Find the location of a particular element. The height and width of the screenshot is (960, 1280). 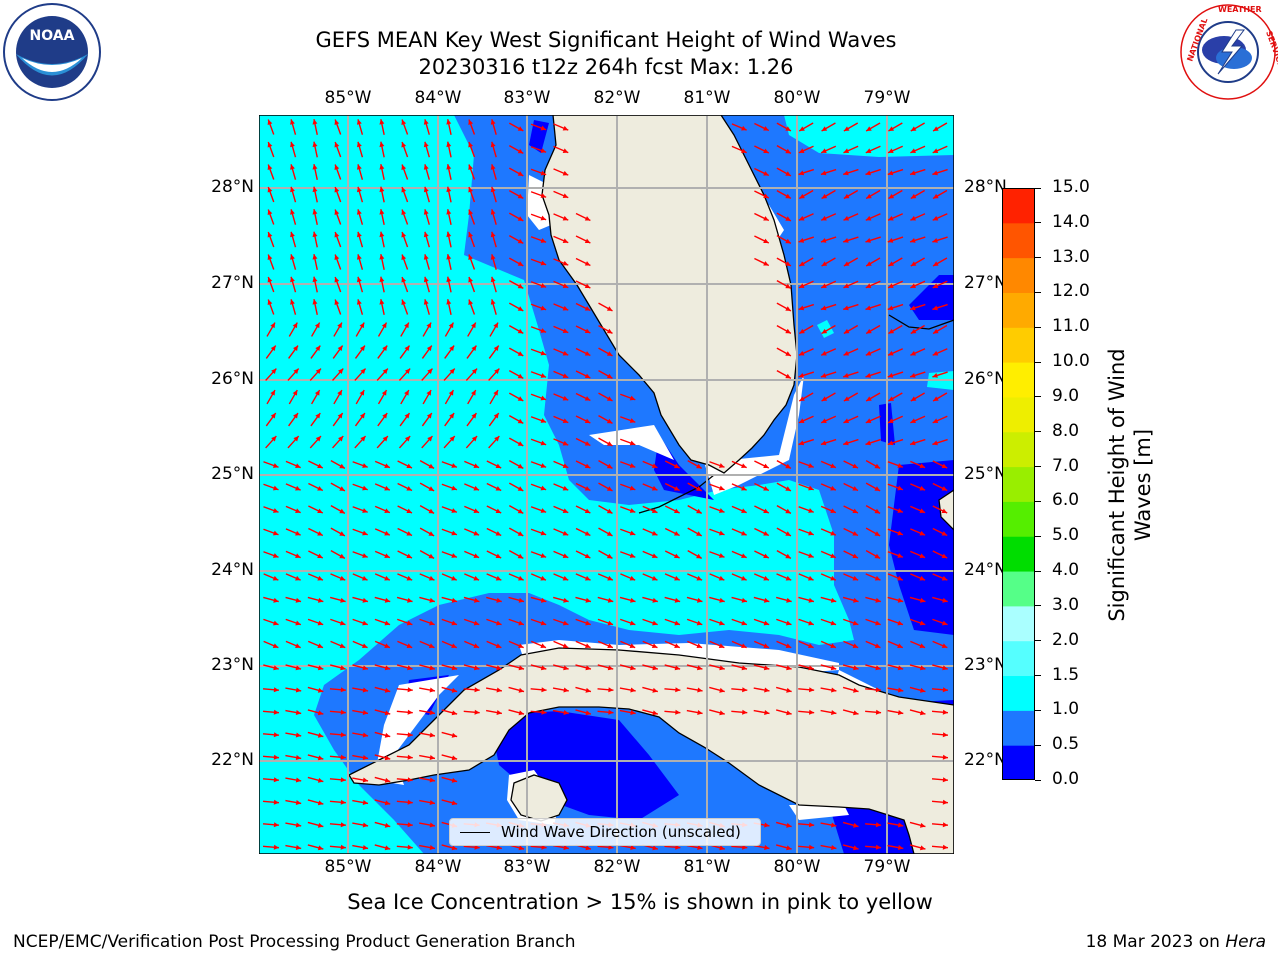

lon-label-top: 84°W is located at coordinates (438, 98).